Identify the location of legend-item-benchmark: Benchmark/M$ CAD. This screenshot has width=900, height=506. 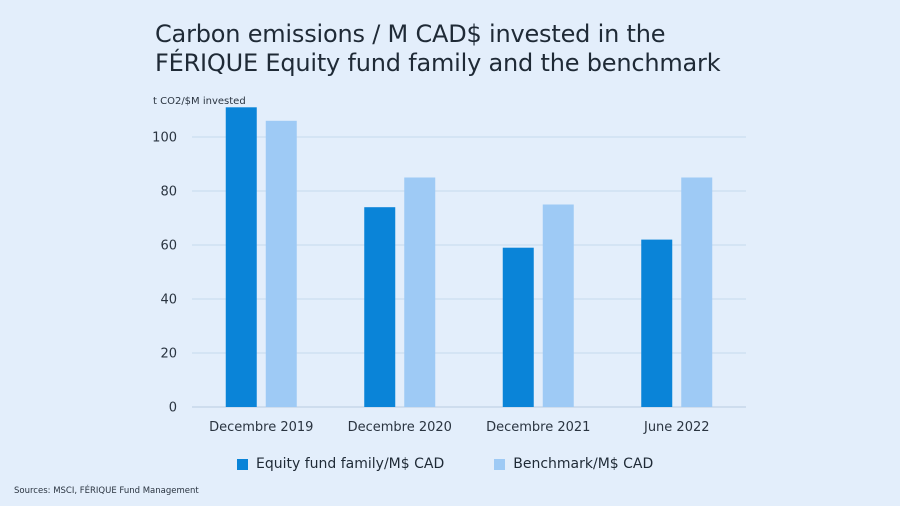
(573, 464).